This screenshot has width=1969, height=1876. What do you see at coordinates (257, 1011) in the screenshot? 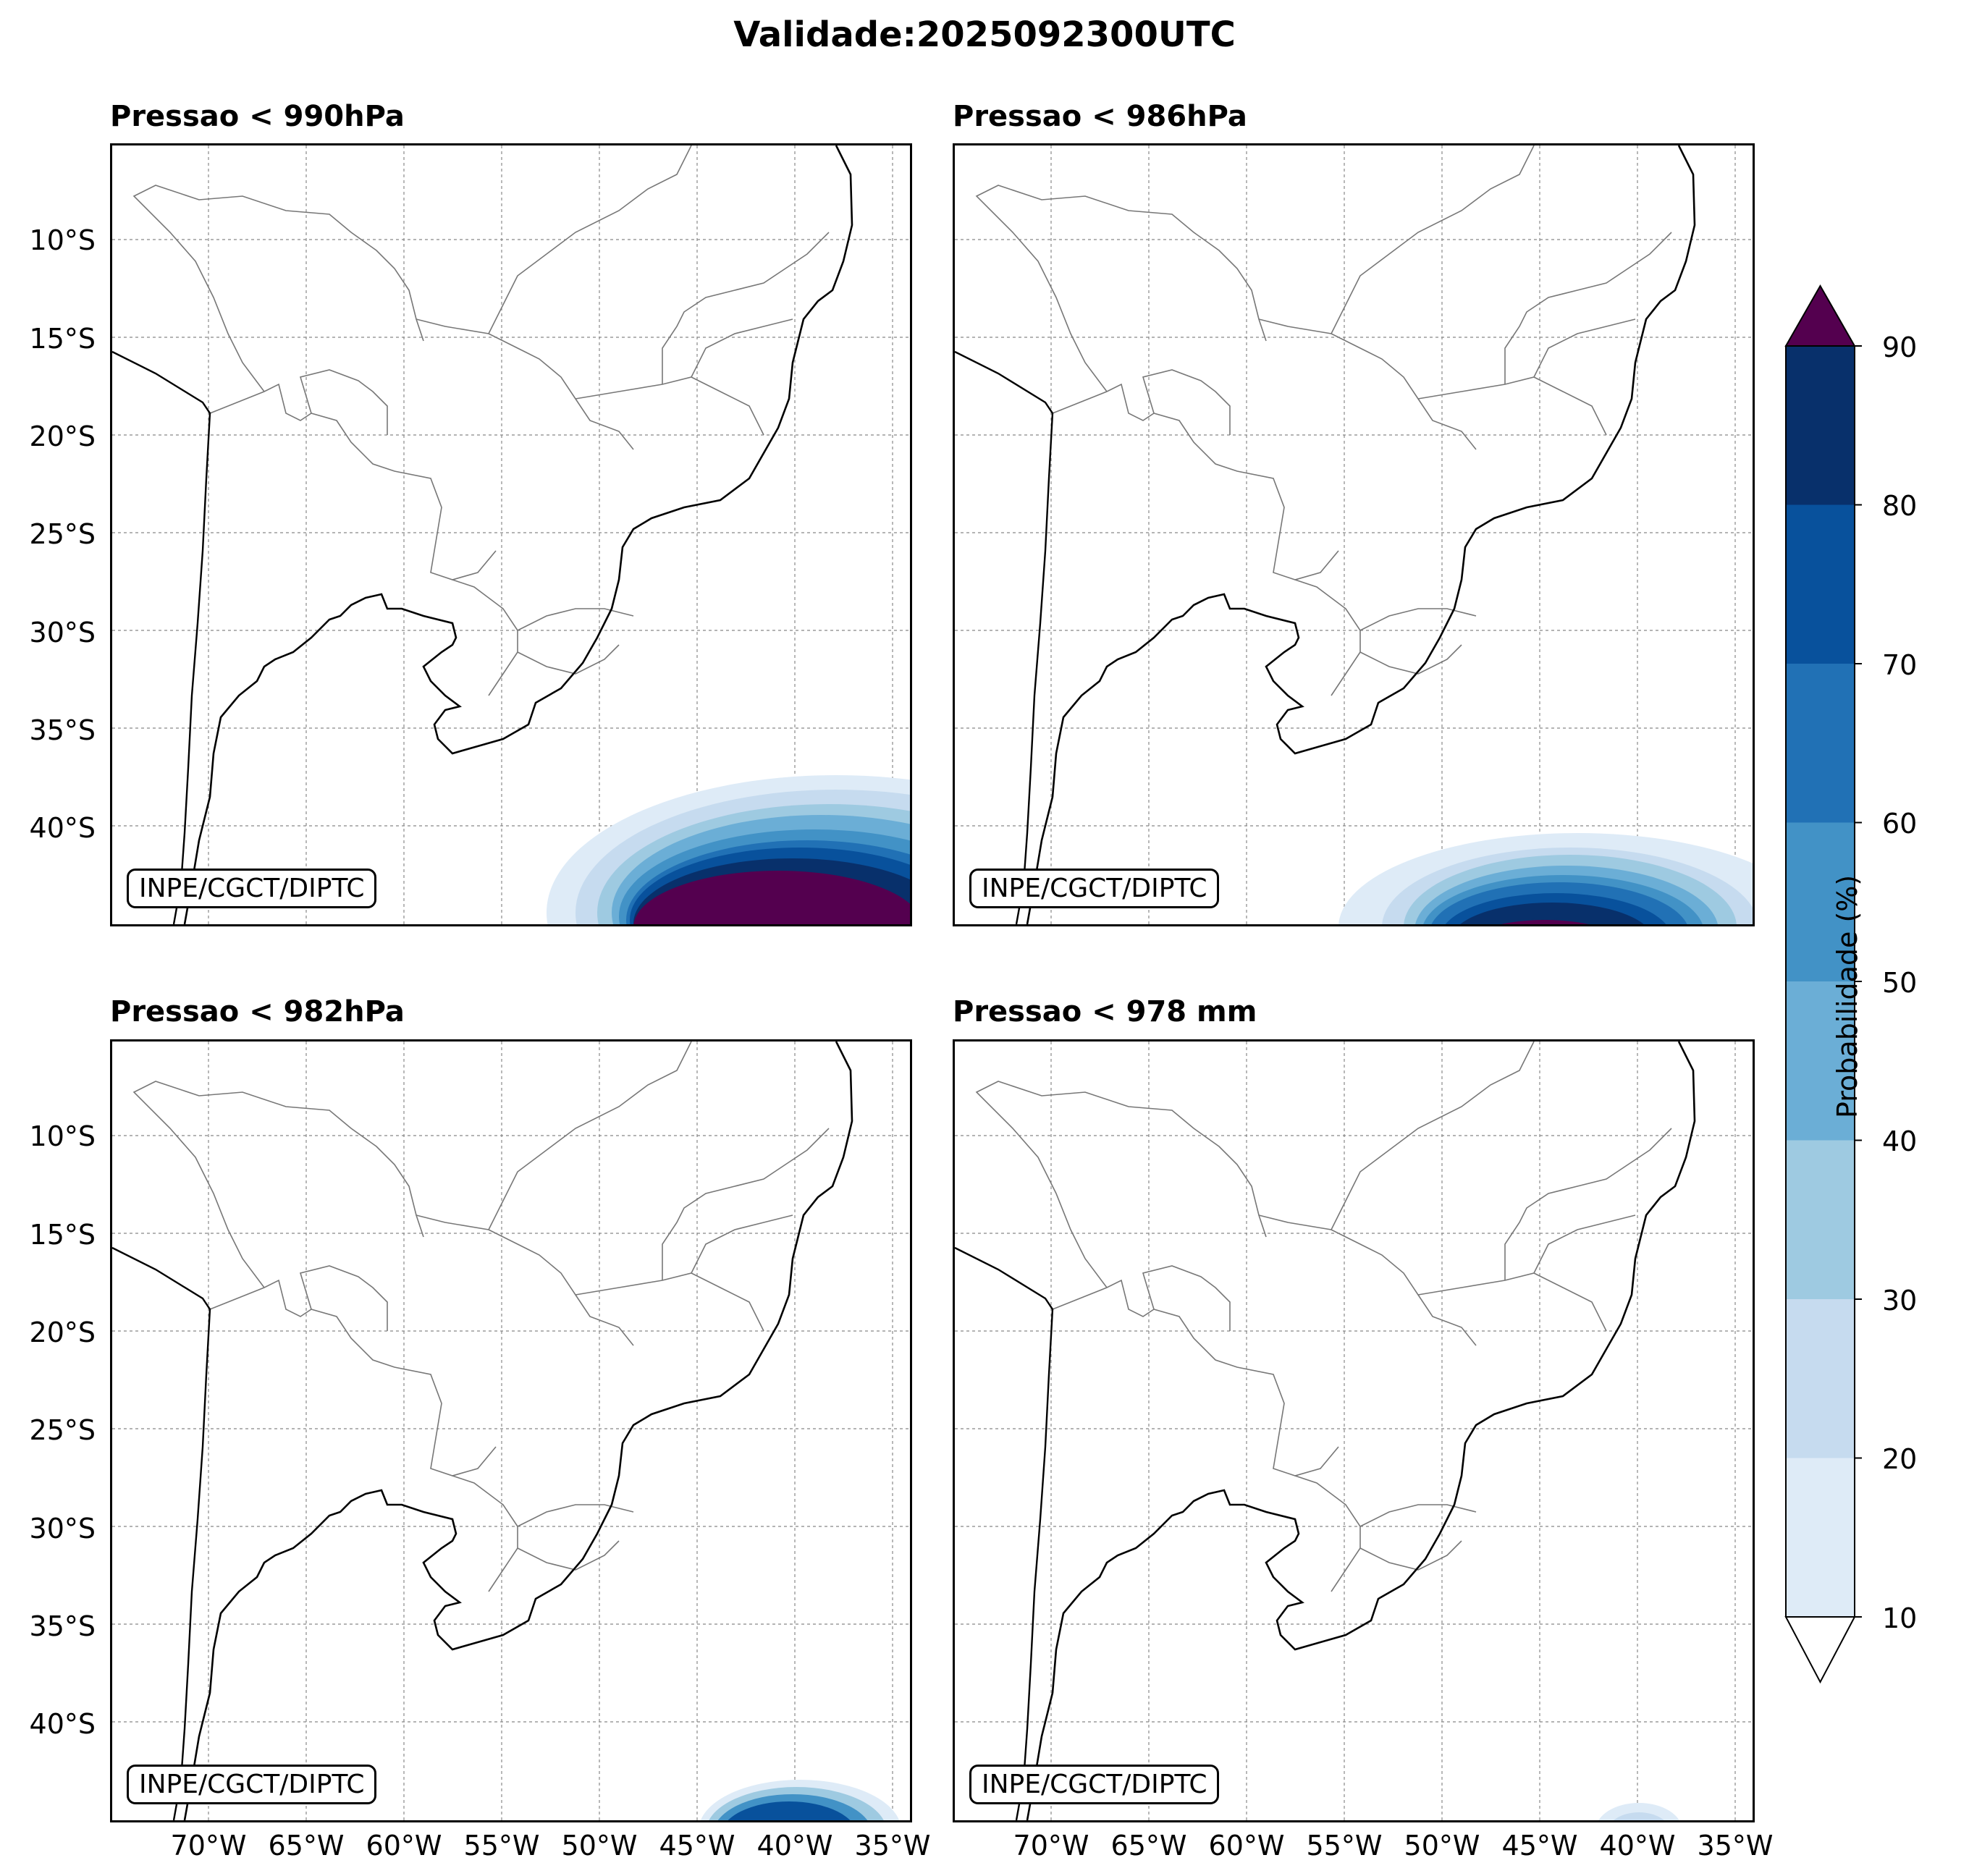
I see `panel-title-982: Pressao < 982hPa` at bounding box center [257, 1011].